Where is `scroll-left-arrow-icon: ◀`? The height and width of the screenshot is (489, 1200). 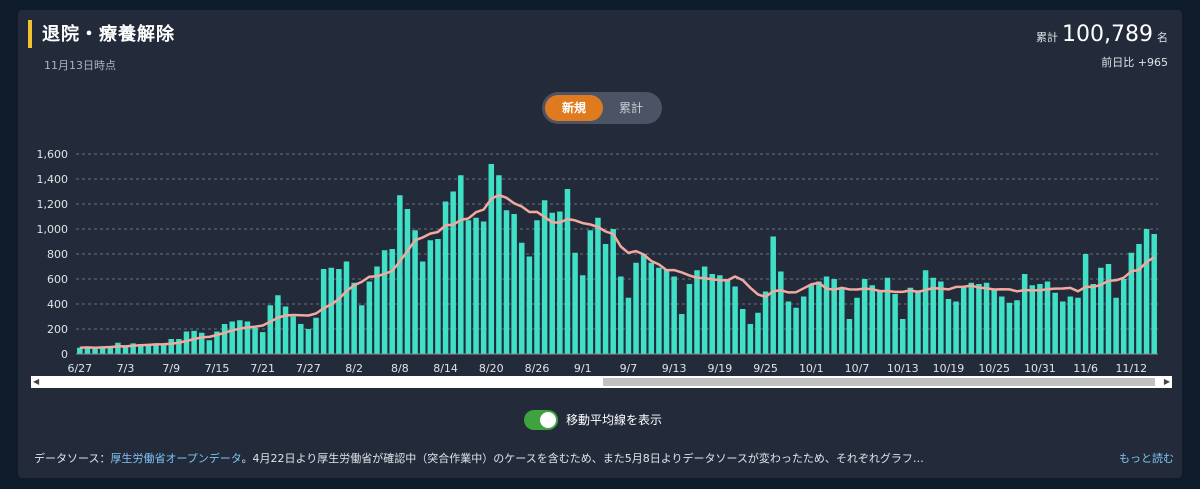
scroll-left-arrow-icon: ◀ is located at coordinates (36, 381).